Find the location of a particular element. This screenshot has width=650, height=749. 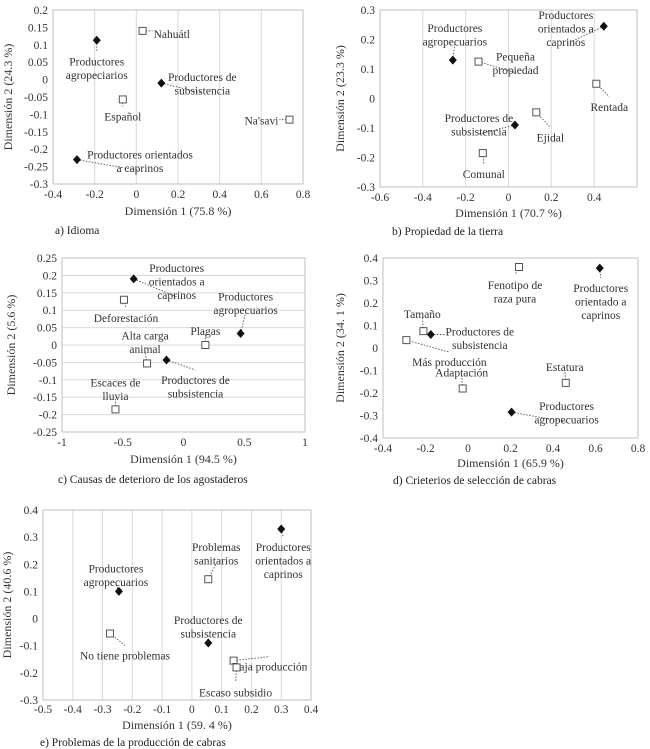

y-axis-title: Dimensión 2 (34. 1 %) is located at coordinates (340, 348).